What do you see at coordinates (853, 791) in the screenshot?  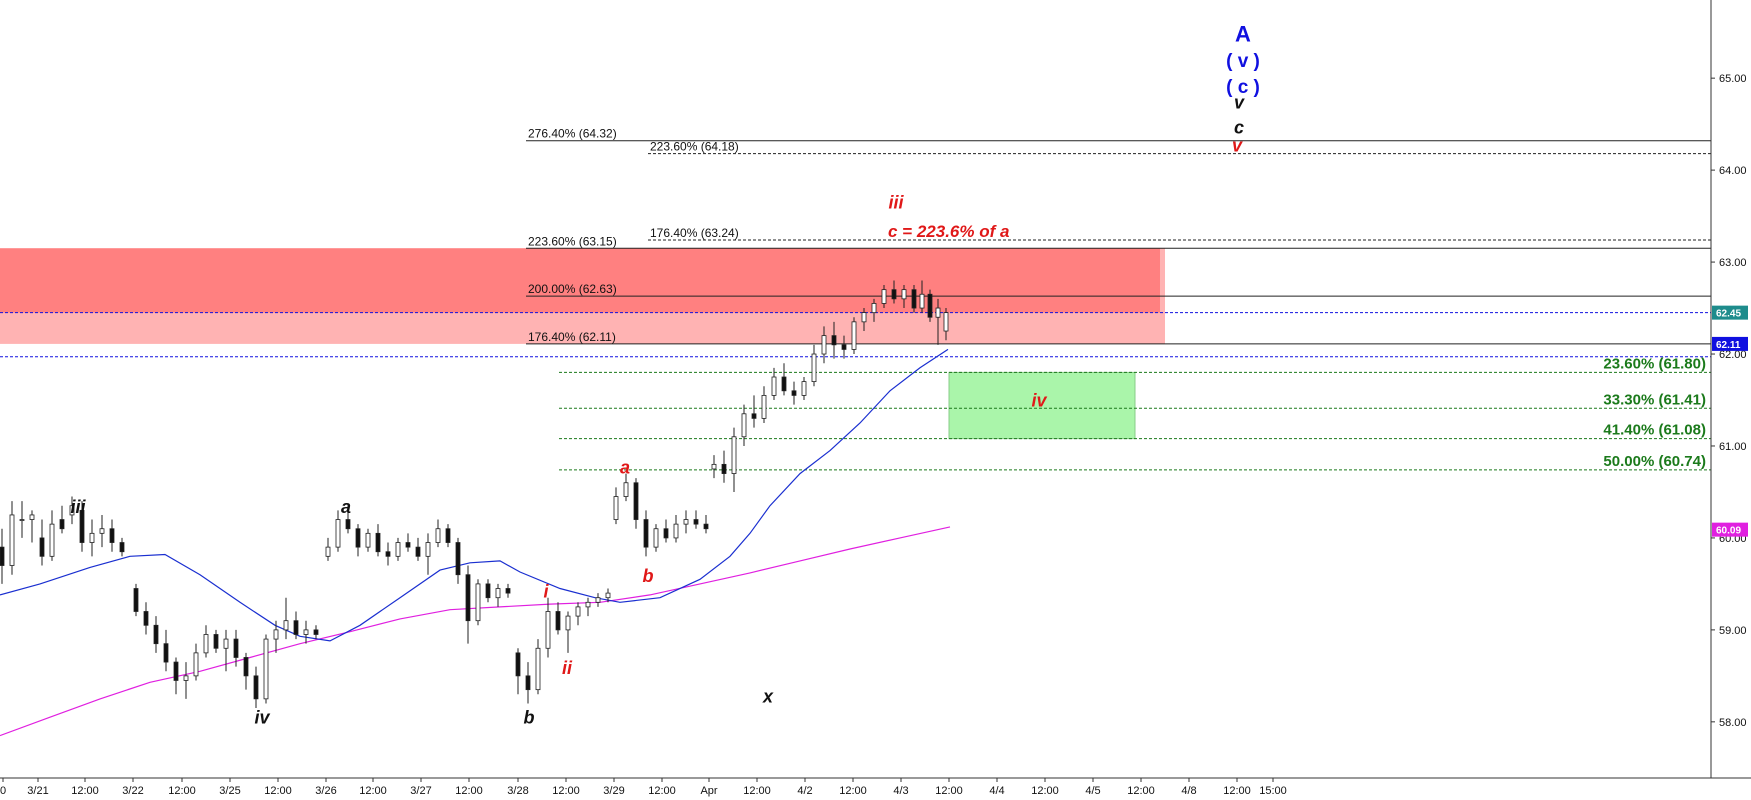 I see `x-tick-label-18: 12:00` at bounding box center [853, 791].